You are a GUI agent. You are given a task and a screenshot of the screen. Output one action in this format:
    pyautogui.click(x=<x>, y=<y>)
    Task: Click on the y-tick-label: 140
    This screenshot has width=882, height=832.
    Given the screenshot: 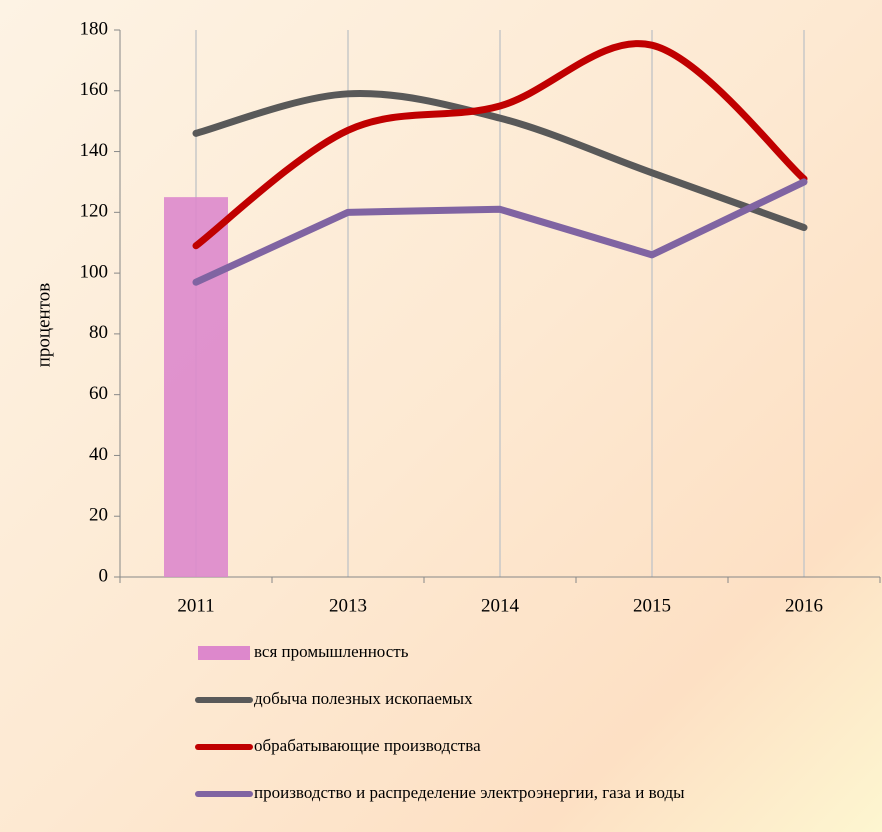 What is the action you would take?
    pyautogui.click(x=94, y=150)
    